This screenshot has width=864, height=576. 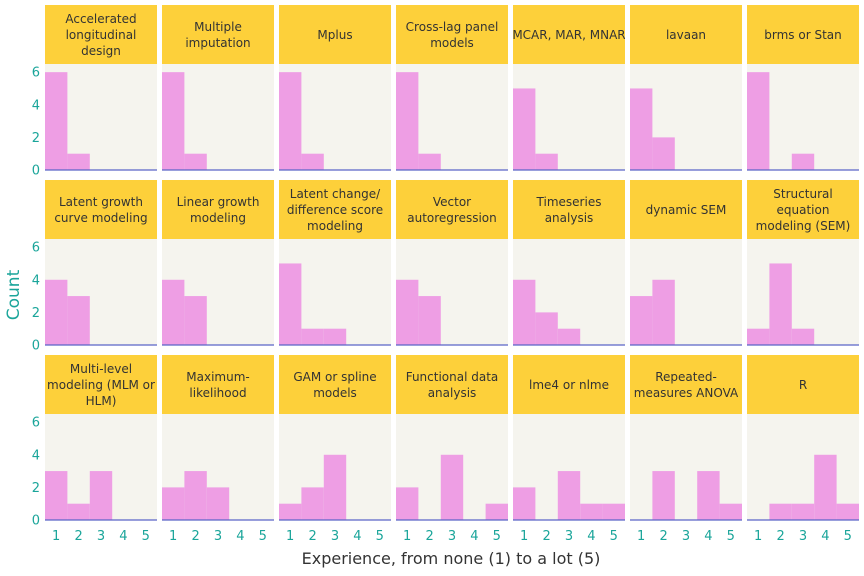 What do you see at coordinates (452, 27) in the screenshot?
I see `facet-title-line: Cross-lag panel` at bounding box center [452, 27].